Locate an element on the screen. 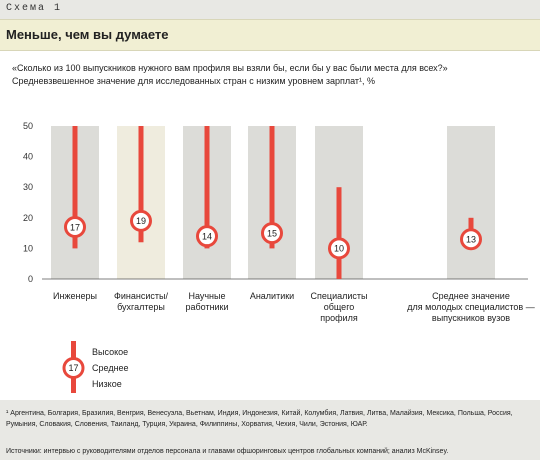  median-value-label: 10 is located at coordinates (339, 249).